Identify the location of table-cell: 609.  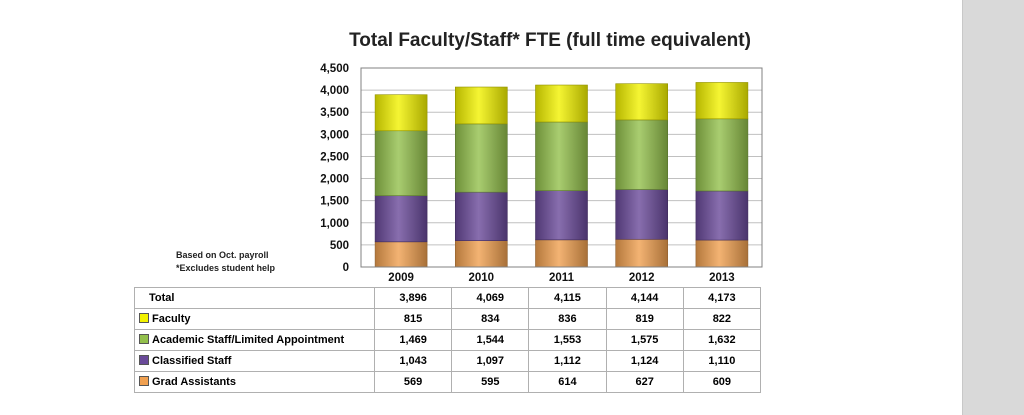
(722, 382).